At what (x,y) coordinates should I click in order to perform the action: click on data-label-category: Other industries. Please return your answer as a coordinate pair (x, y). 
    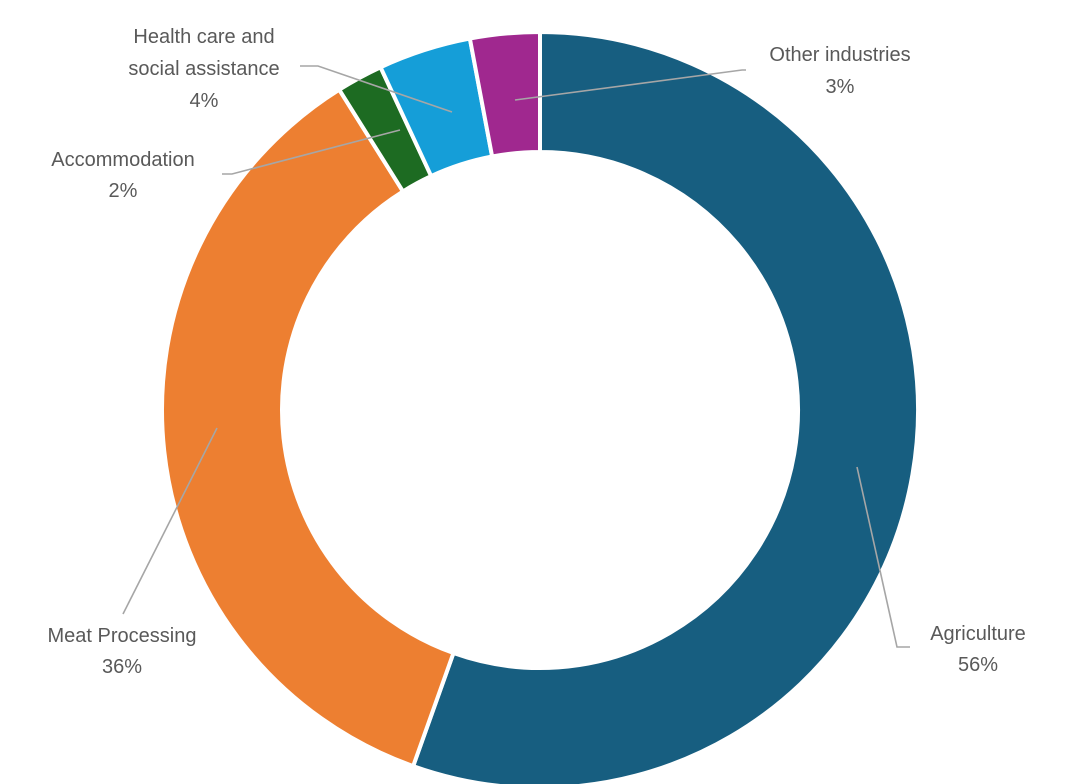
    Looking at the image, I should click on (839, 55).